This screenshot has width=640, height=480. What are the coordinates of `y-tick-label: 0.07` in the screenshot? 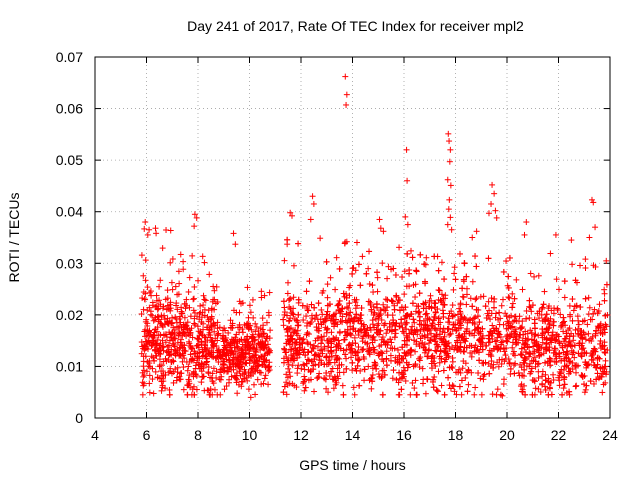 It's located at (69, 57).